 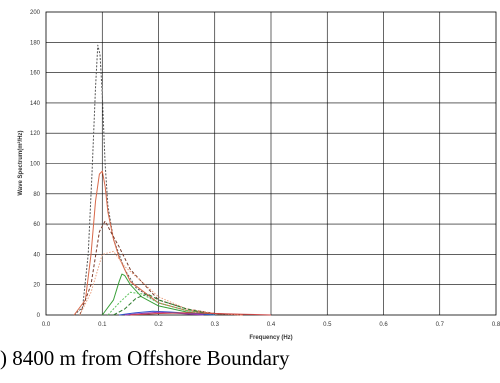 I want to click on x-tick-label: 0.3, so click(x=215, y=325).